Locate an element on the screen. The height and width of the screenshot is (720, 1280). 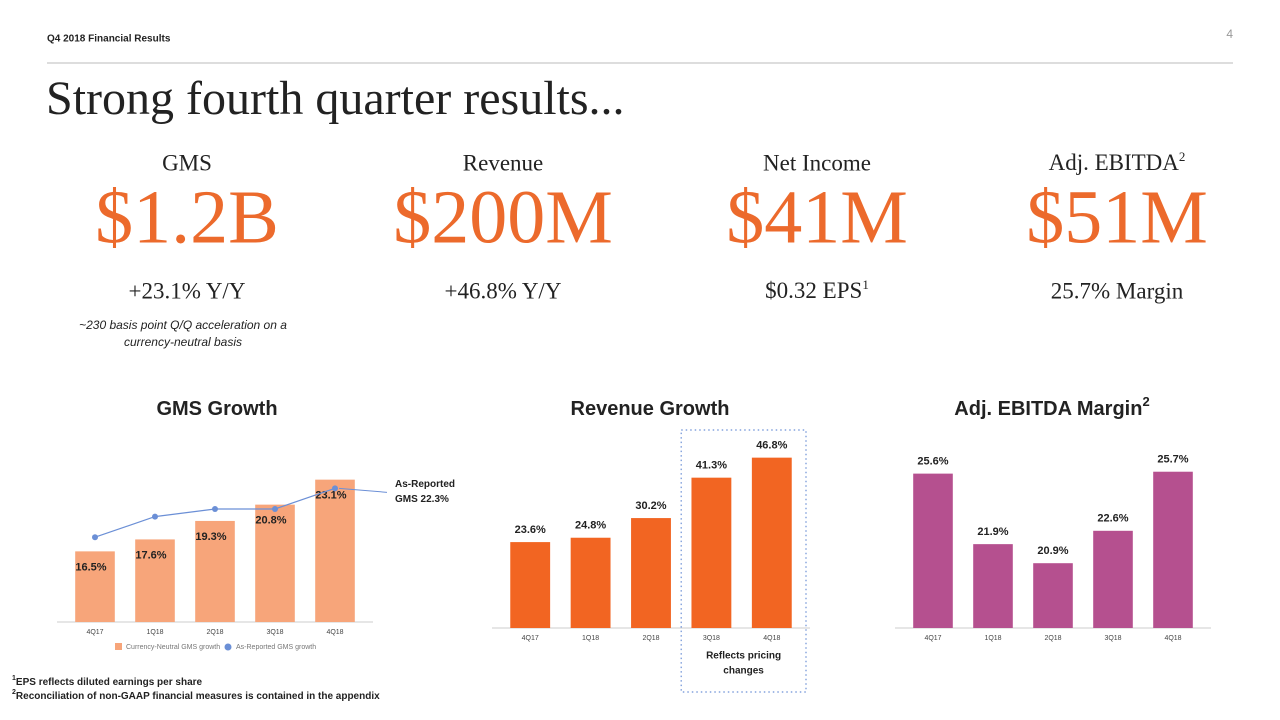
kpi-value: $1.2B is located at coordinates (187, 217).